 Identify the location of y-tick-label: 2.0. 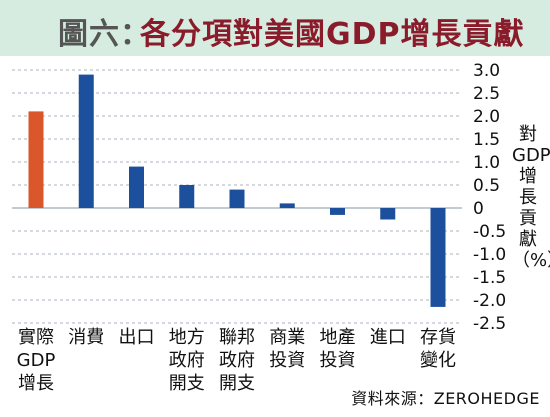
(486, 117).